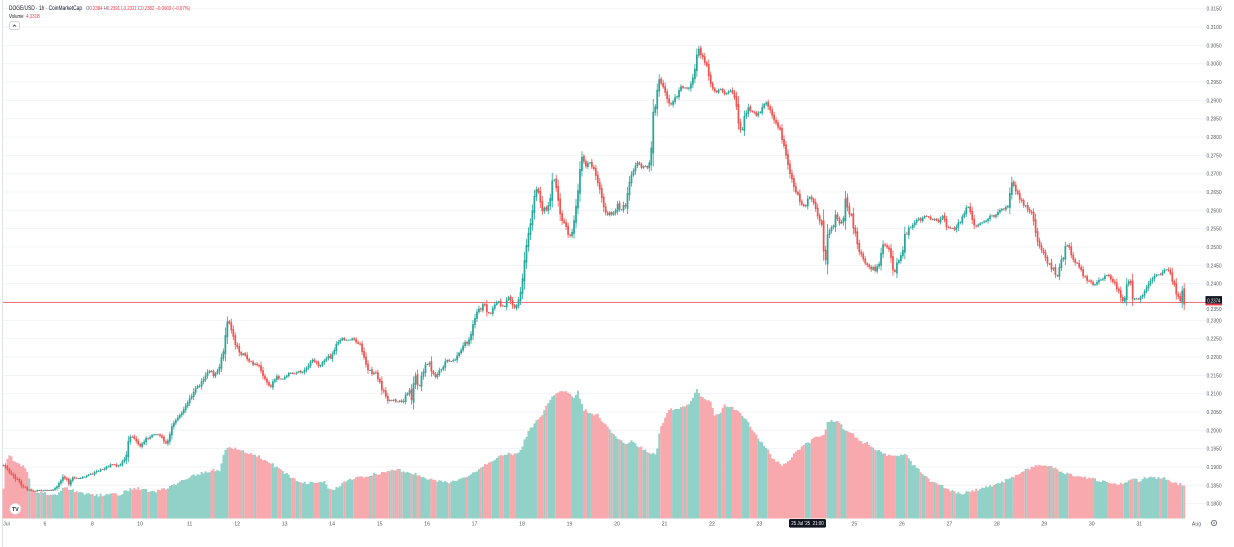 This screenshot has width=1234, height=547. What do you see at coordinates (285, 524) in the screenshot?
I see `svg-text: 13` at bounding box center [285, 524].